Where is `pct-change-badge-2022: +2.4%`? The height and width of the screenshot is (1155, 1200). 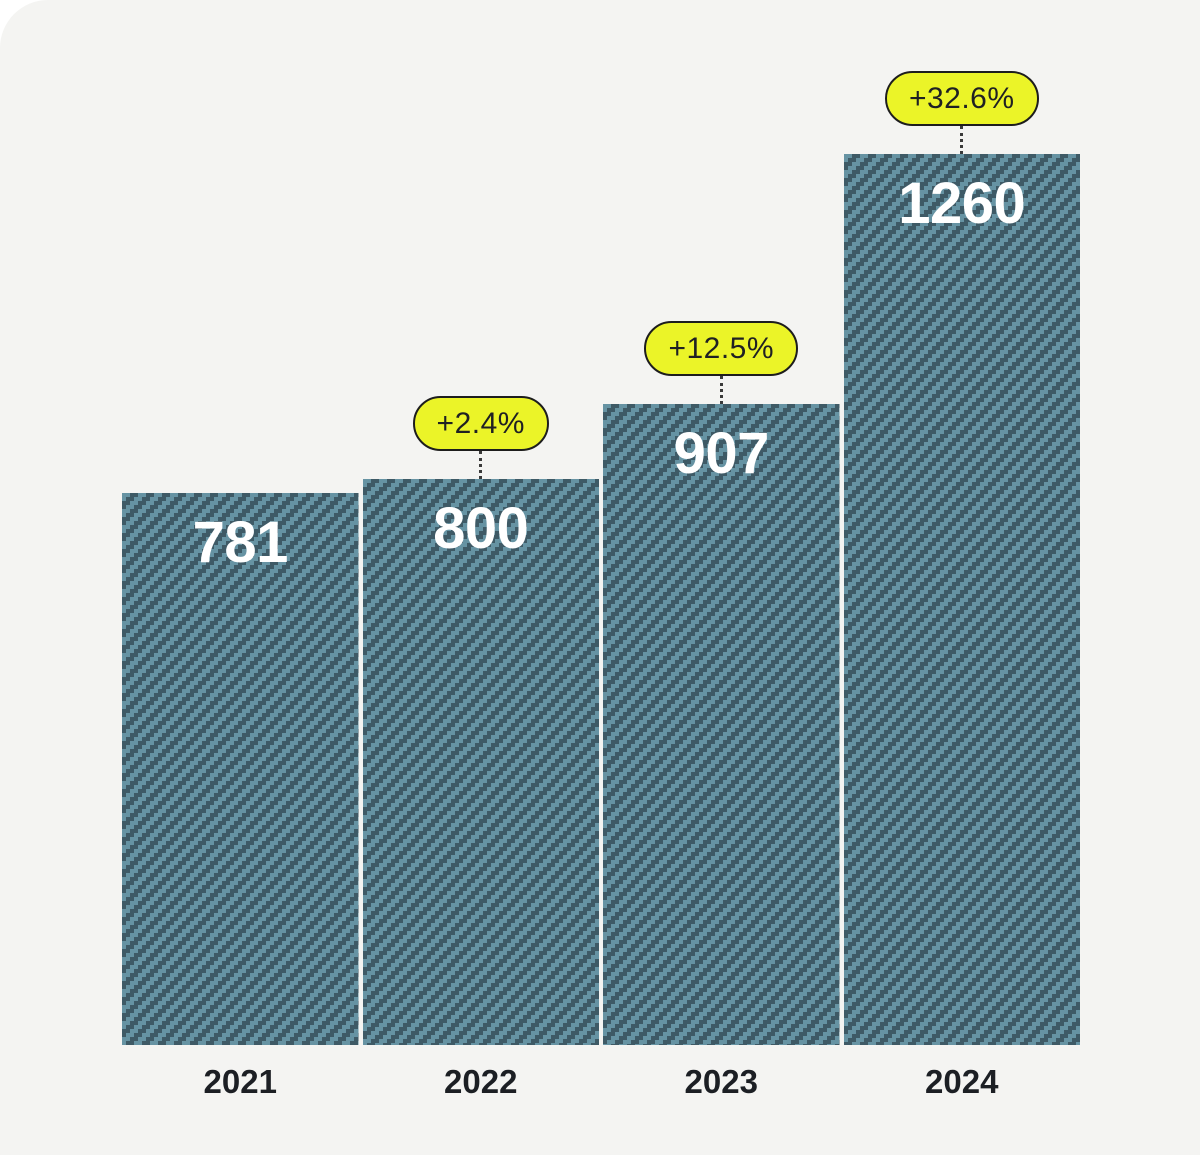 pct-change-badge-2022: +2.4% is located at coordinates (480, 423).